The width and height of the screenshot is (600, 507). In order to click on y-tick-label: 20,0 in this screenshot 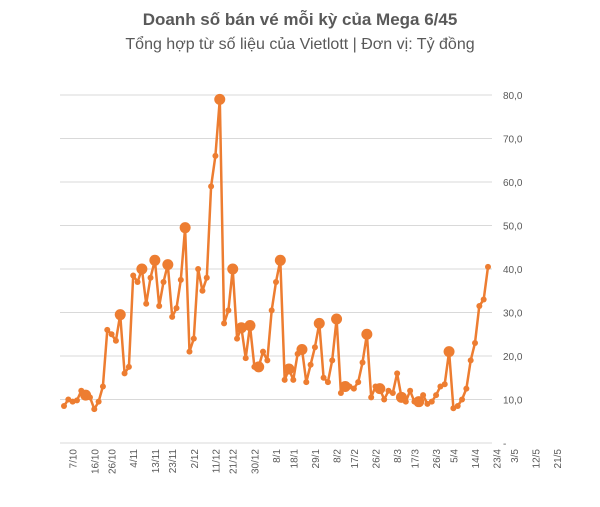, I will do `click(513, 357)`.